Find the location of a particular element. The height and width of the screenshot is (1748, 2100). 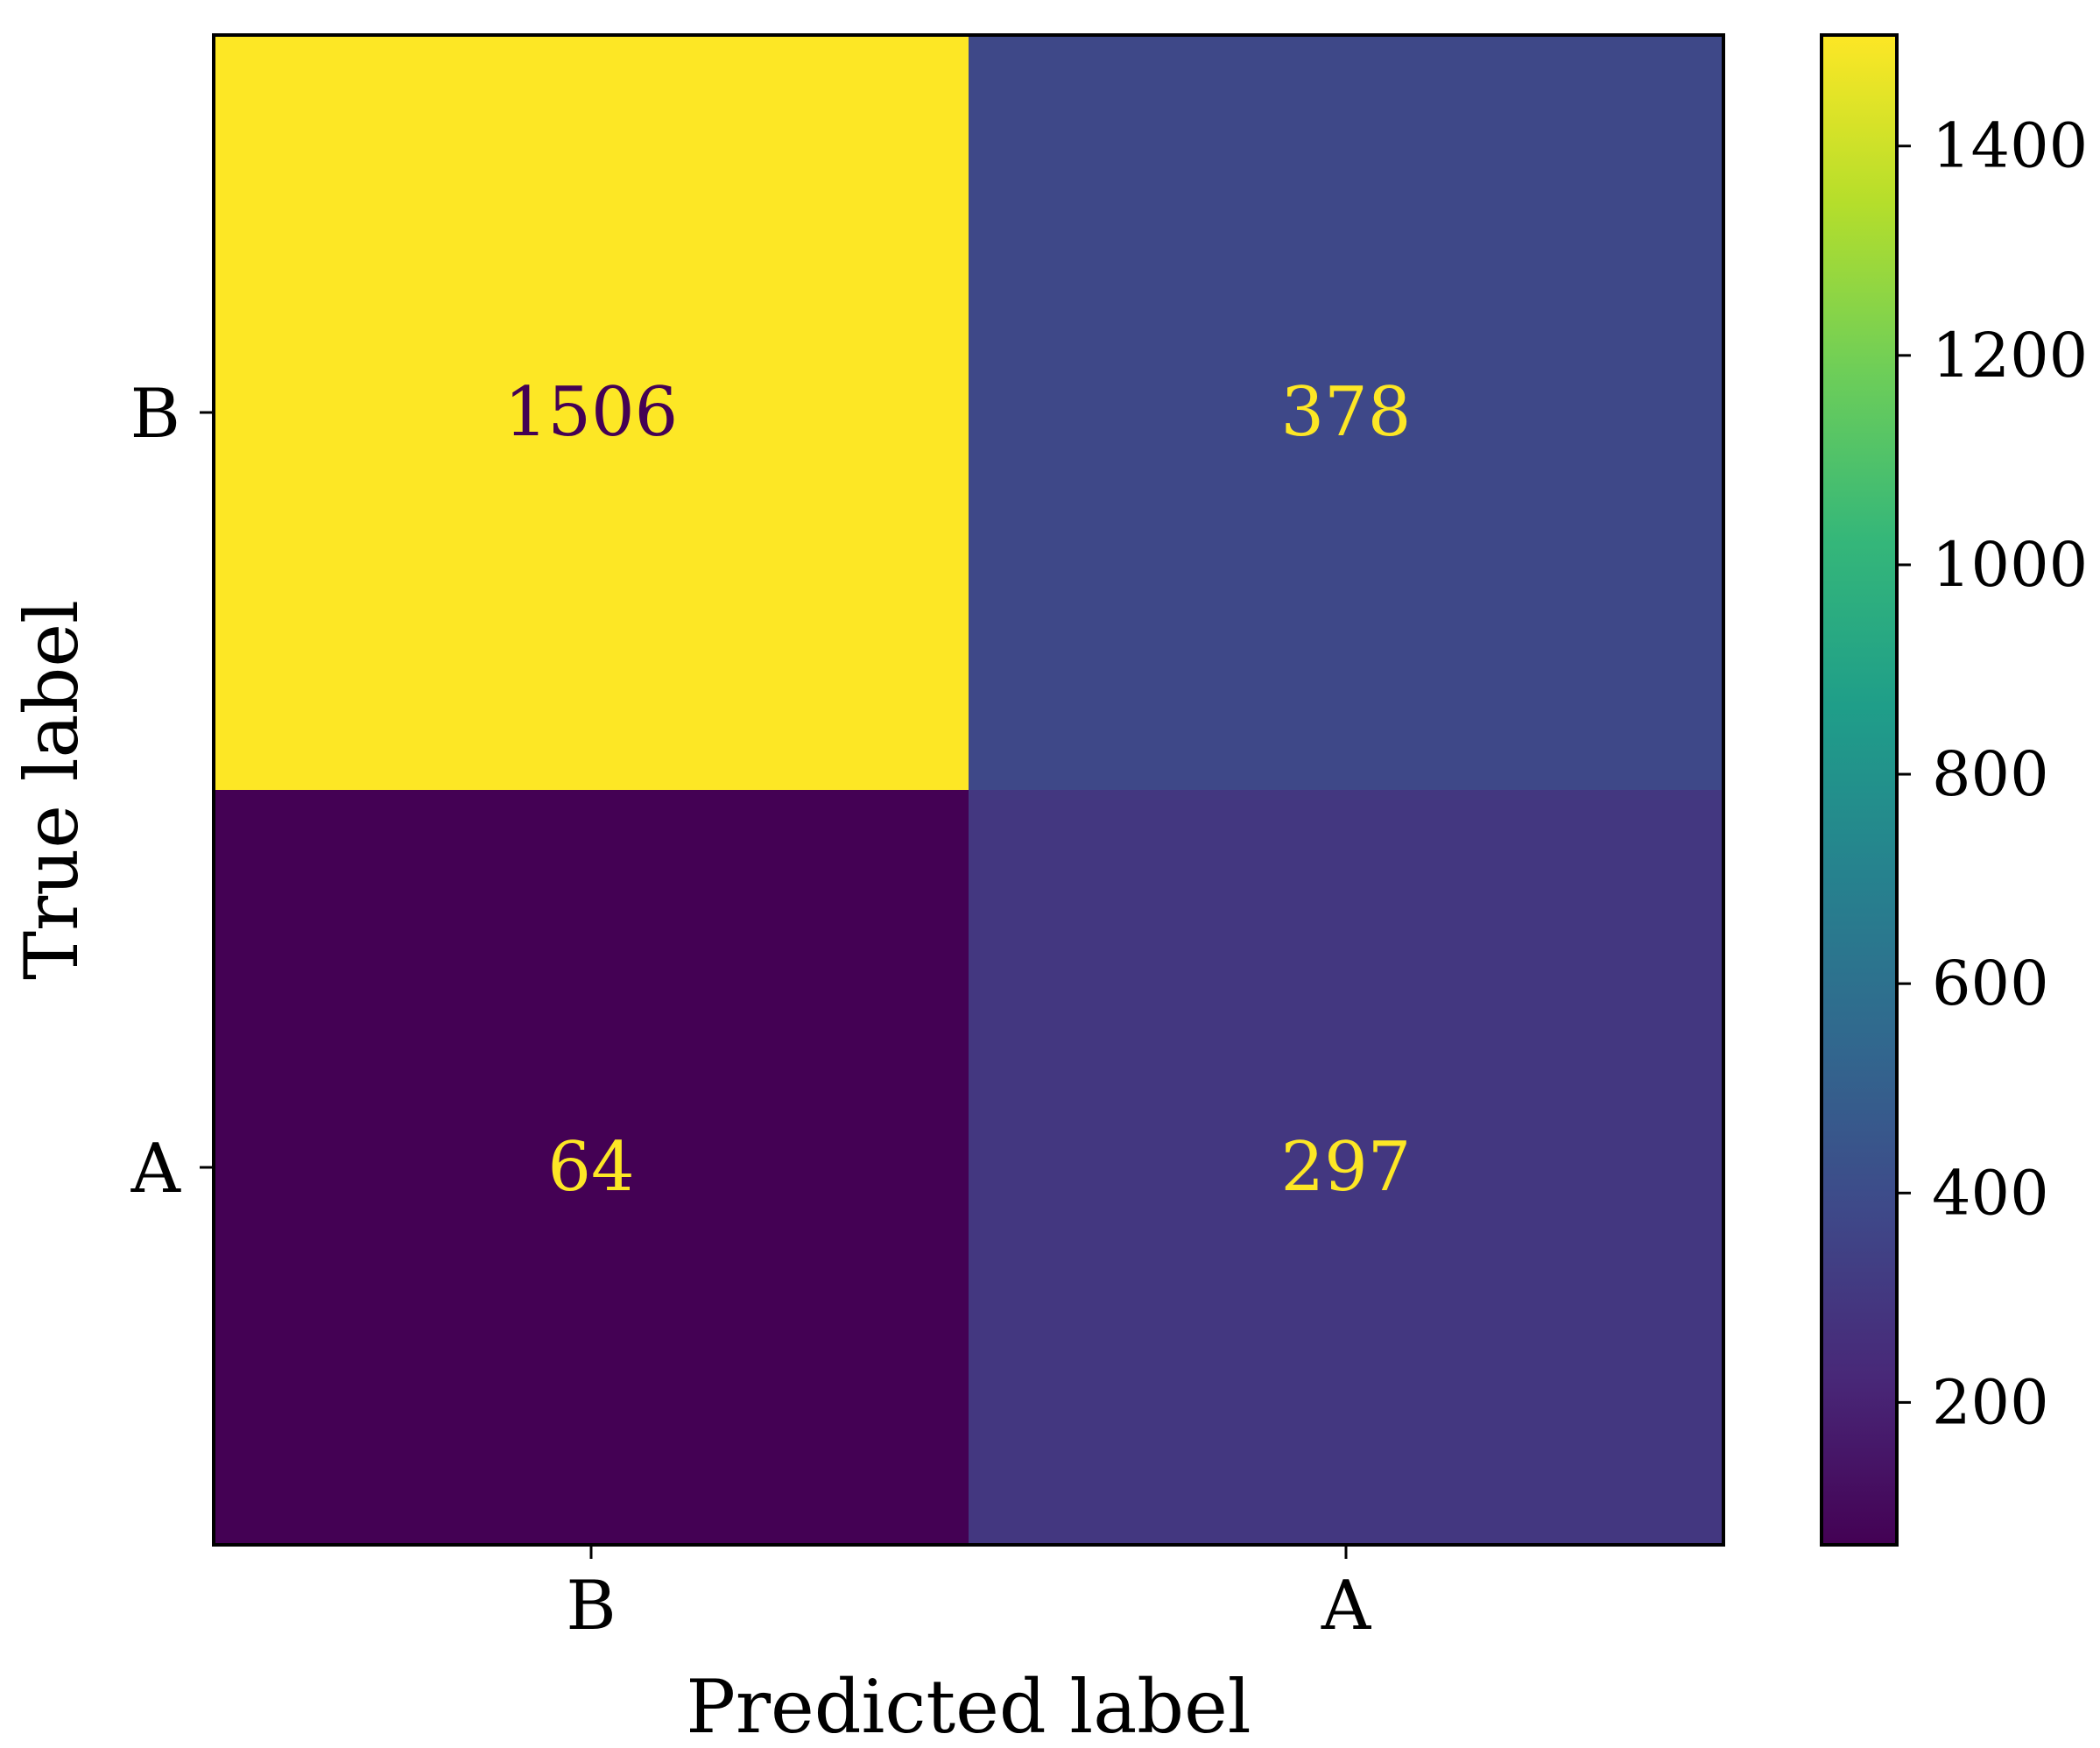

colorbar-tick-label: 800 is located at coordinates (1991, 774).